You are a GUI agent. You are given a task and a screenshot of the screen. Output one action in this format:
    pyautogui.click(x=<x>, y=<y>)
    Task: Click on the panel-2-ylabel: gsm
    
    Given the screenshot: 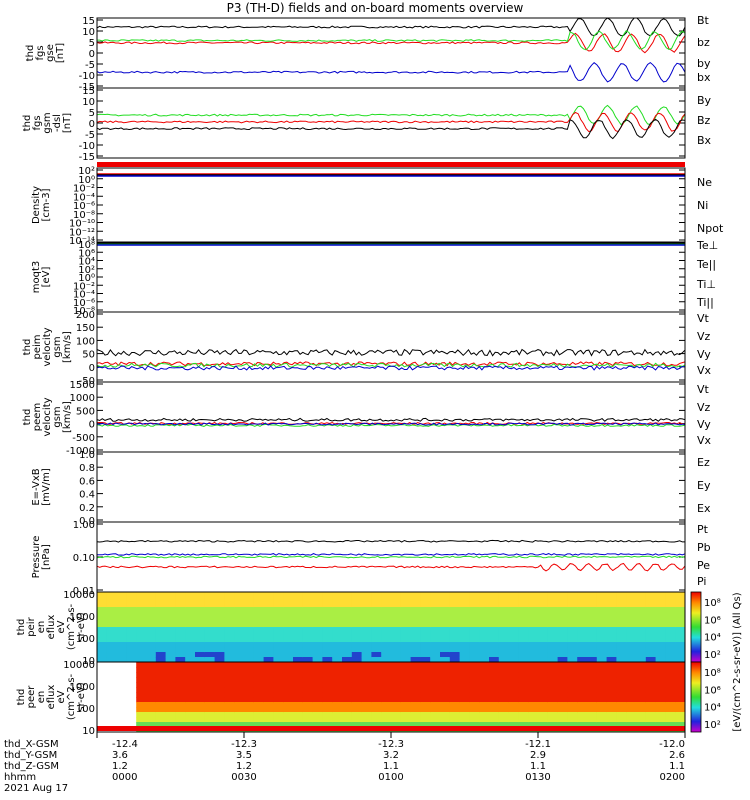 What is the action you would take?
    pyautogui.click(x=47, y=122)
    